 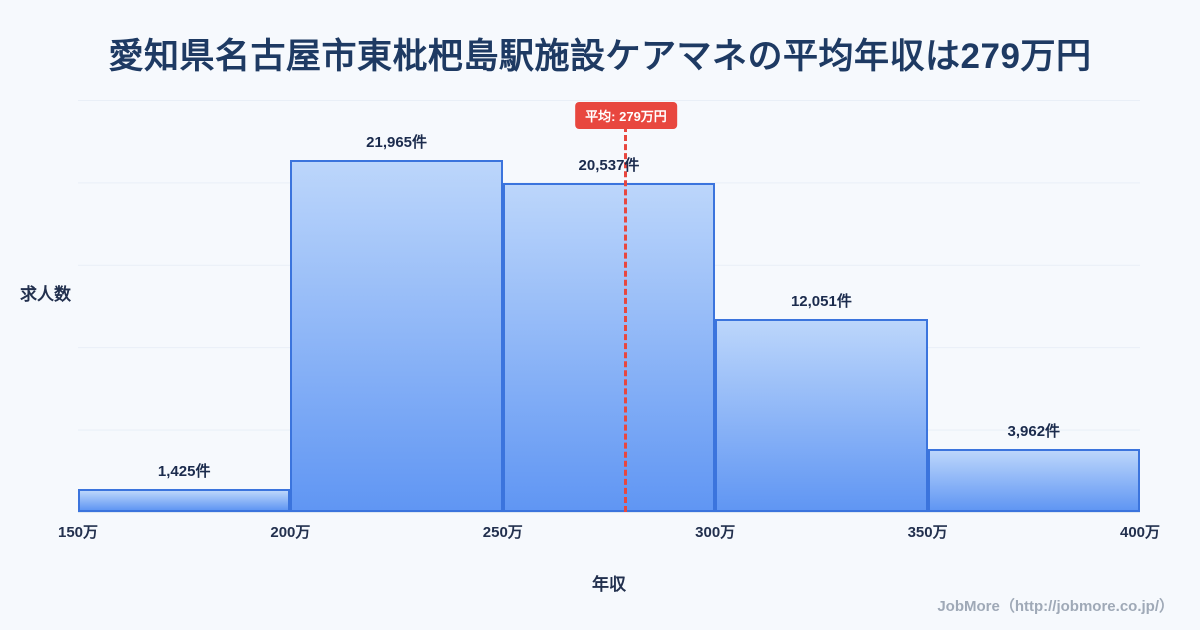 I want to click on x-tick: 250万, so click(x=502, y=532).